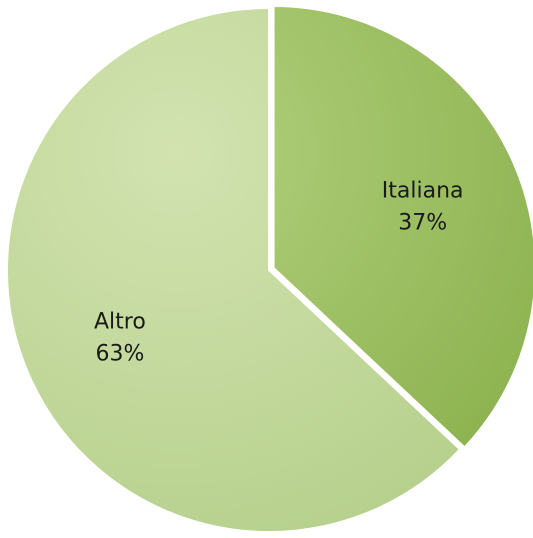  I want to click on pie-label-altro: Altro, so click(120, 322).